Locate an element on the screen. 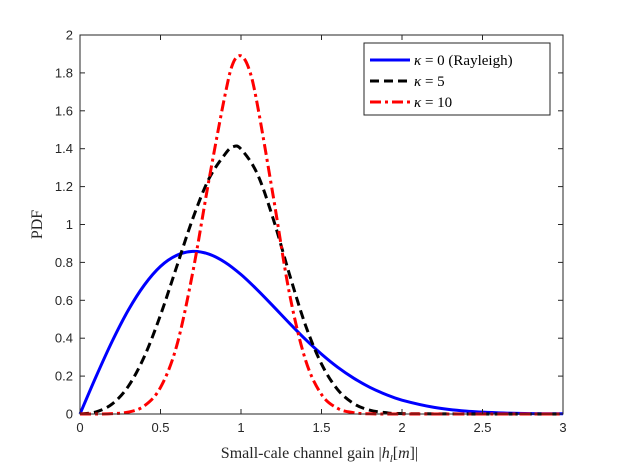 The width and height of the screenshot is (623, 467). x-tick-label: 0 is located at coordinates (79, 427).